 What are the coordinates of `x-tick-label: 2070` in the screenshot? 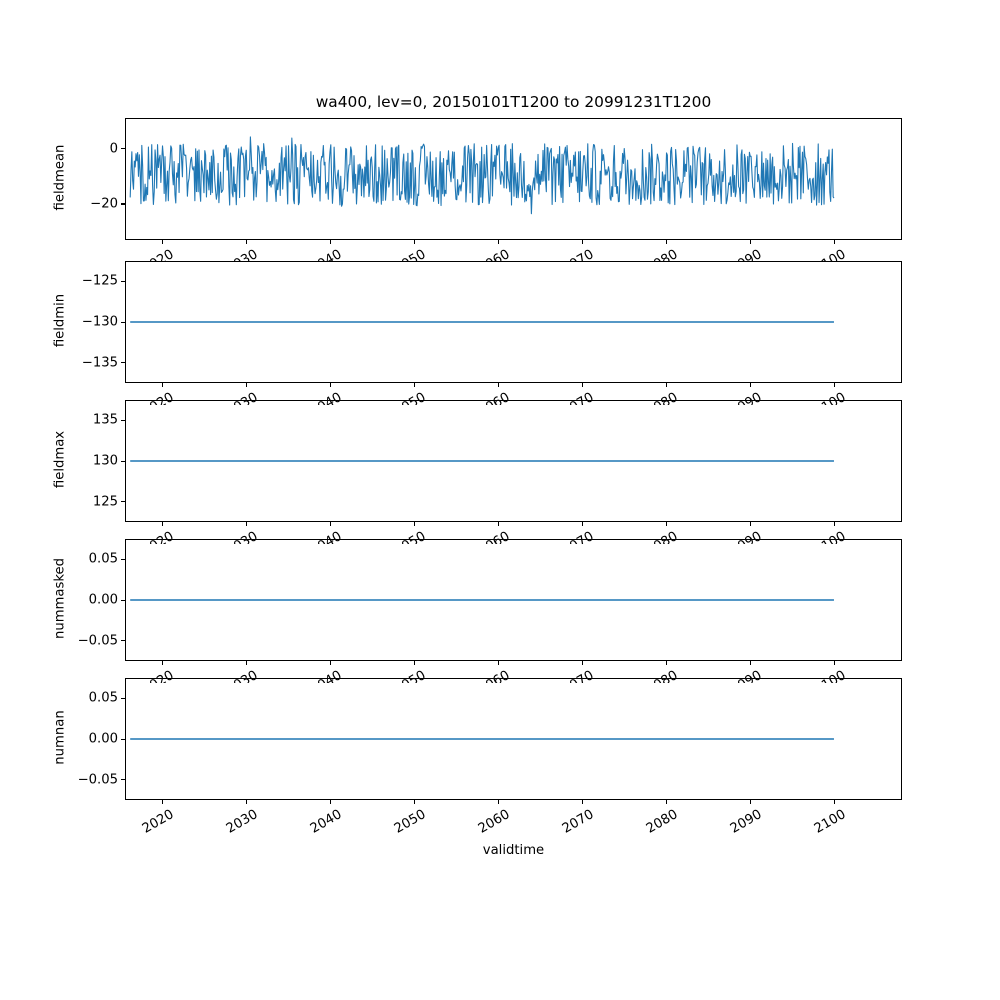 It's located at (578, 254).